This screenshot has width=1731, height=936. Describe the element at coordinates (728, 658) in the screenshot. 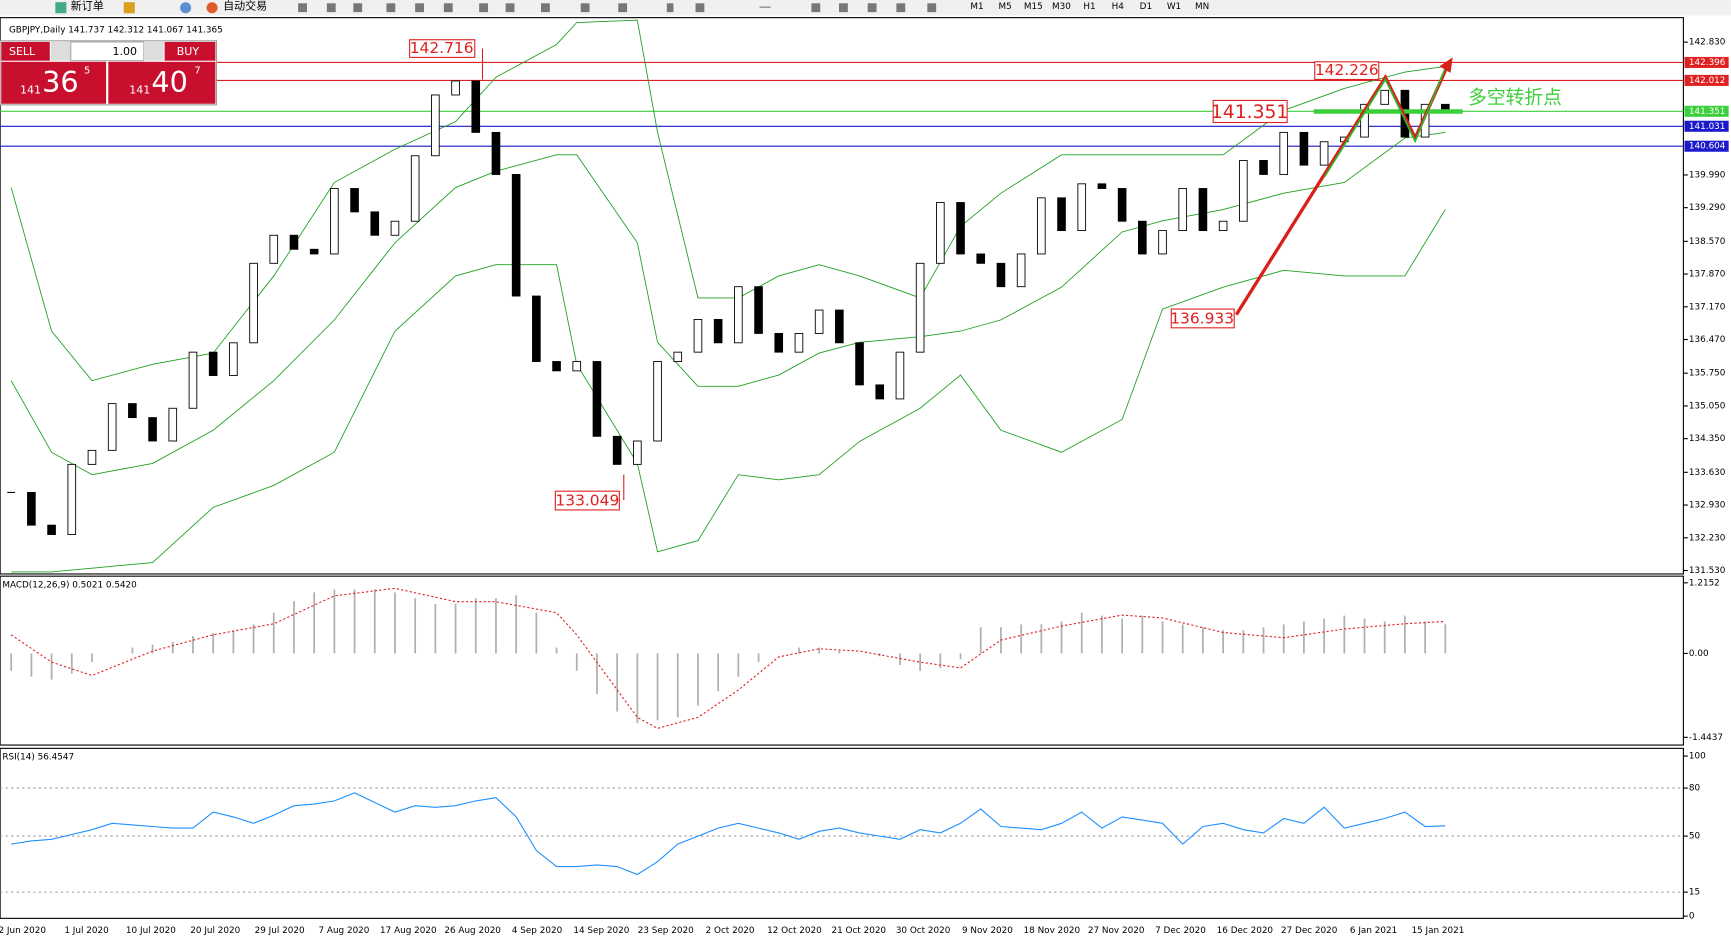

I see `signal-line` at that location.